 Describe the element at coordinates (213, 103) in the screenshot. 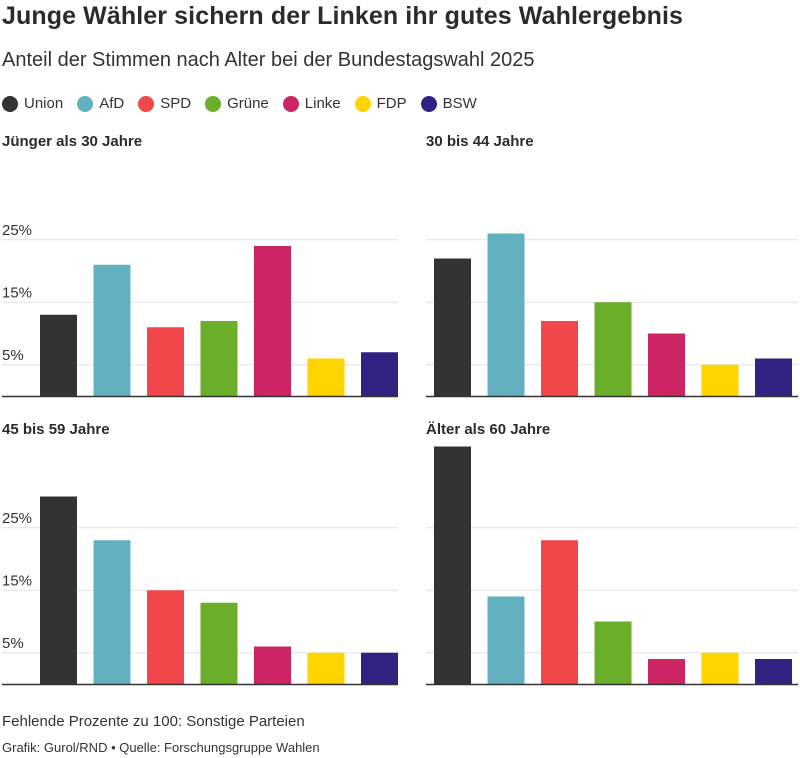

I see `legend-swatch-gruene` at that location.